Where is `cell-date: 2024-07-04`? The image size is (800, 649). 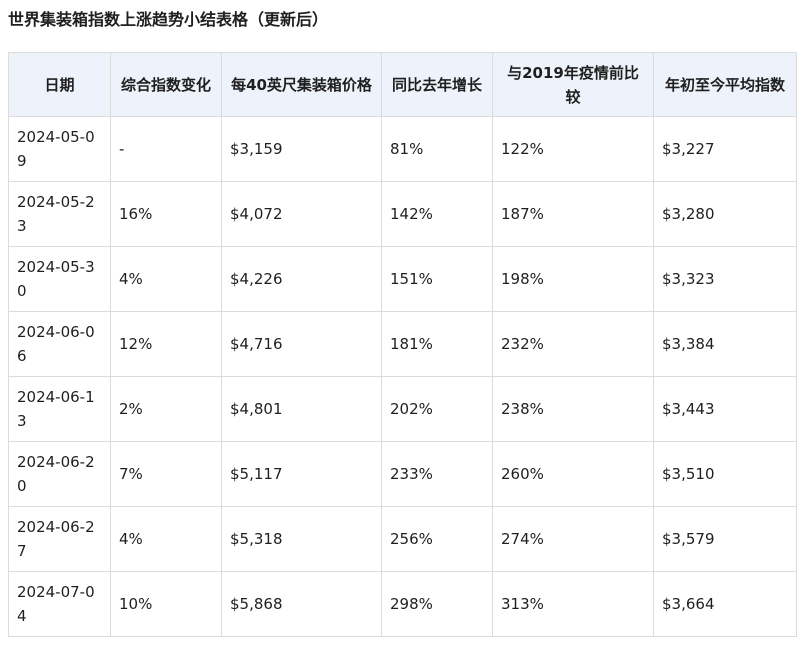
cell-date: 2024-07-04 is located at coordinates (59, 604).